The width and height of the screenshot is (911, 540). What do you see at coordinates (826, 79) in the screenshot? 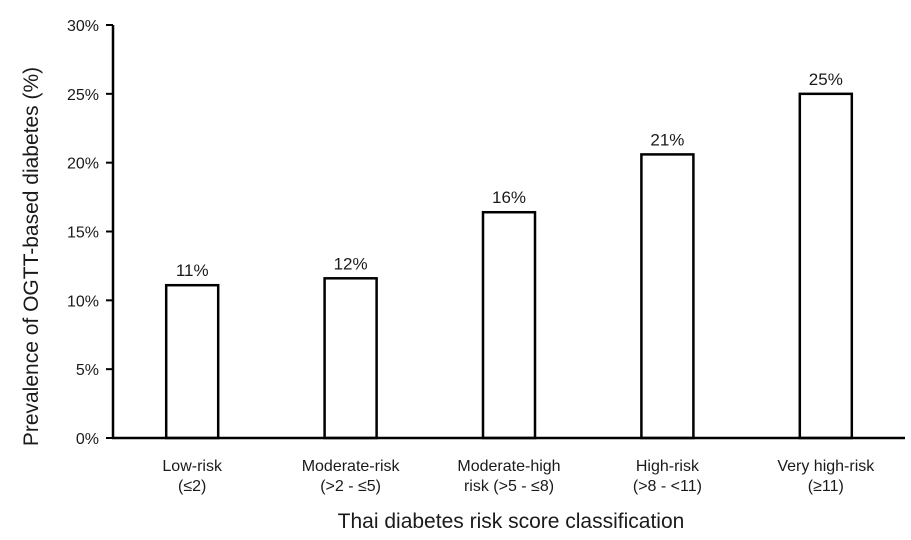
I see `bar-data-label: 25%` at bounding box center [826, 79].